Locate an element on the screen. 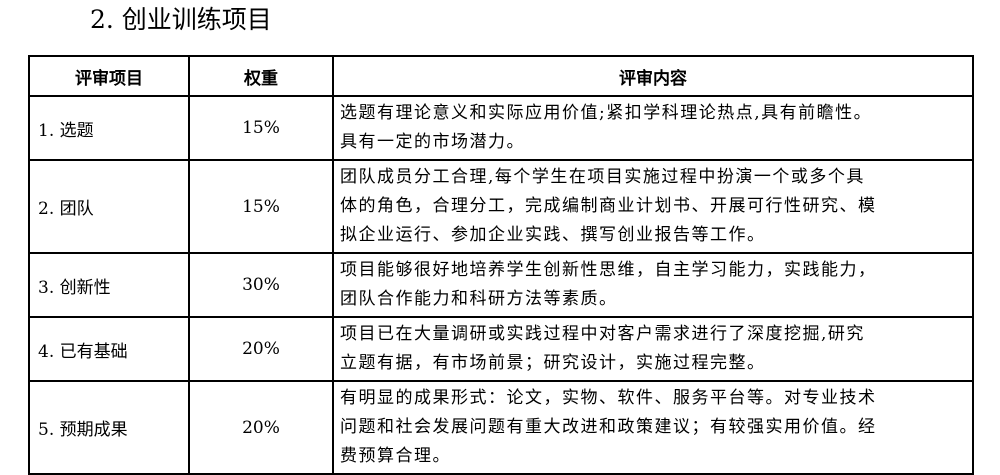  content-line: 立题有据，有市场前景；研究设计，实施过程完整。 is located at coordinates (553, 363).